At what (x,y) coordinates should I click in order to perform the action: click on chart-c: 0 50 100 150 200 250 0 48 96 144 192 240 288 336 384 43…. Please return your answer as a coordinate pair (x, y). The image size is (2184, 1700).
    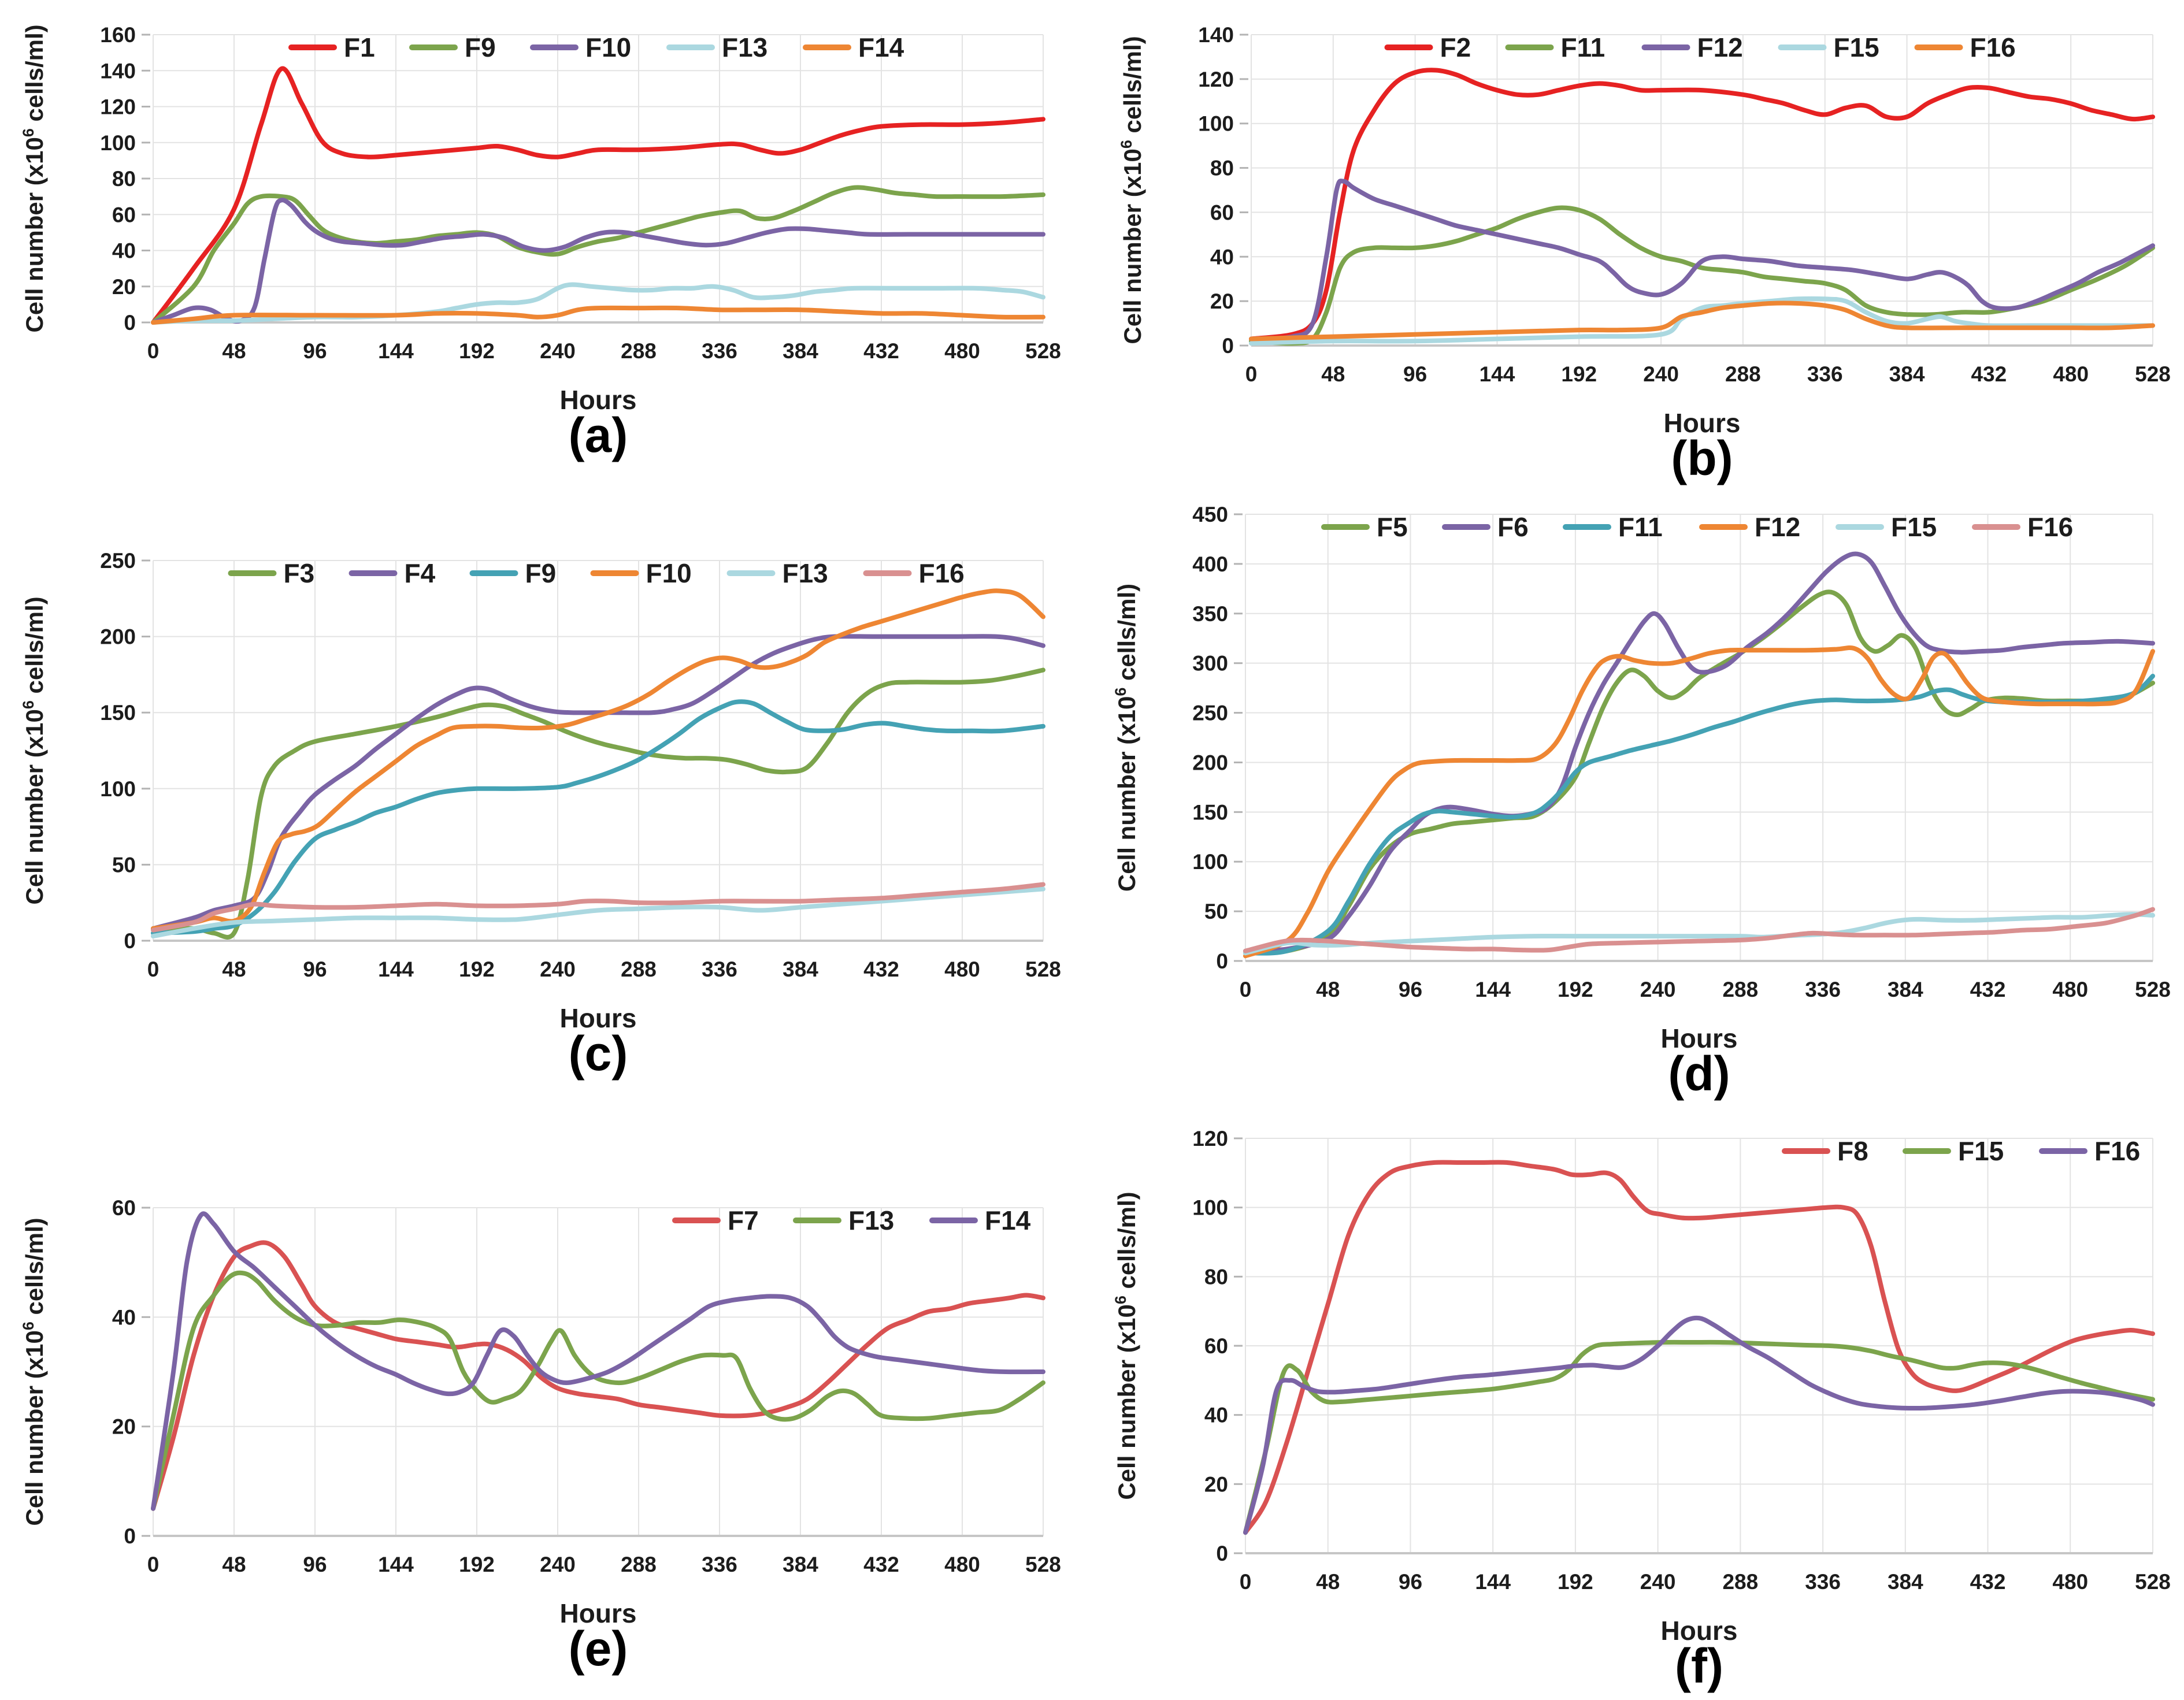
    Looking at the image, I should click on (540, 815).